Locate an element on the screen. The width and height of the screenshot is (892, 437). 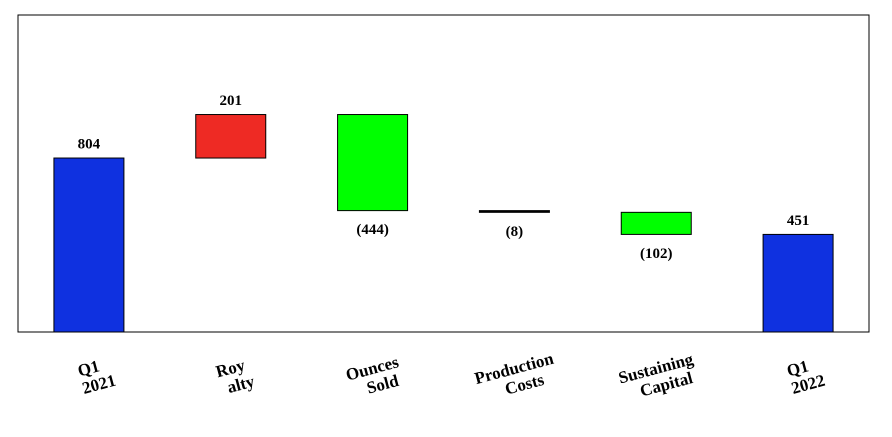
value-label: 804 is located at coordinates (89, 144).